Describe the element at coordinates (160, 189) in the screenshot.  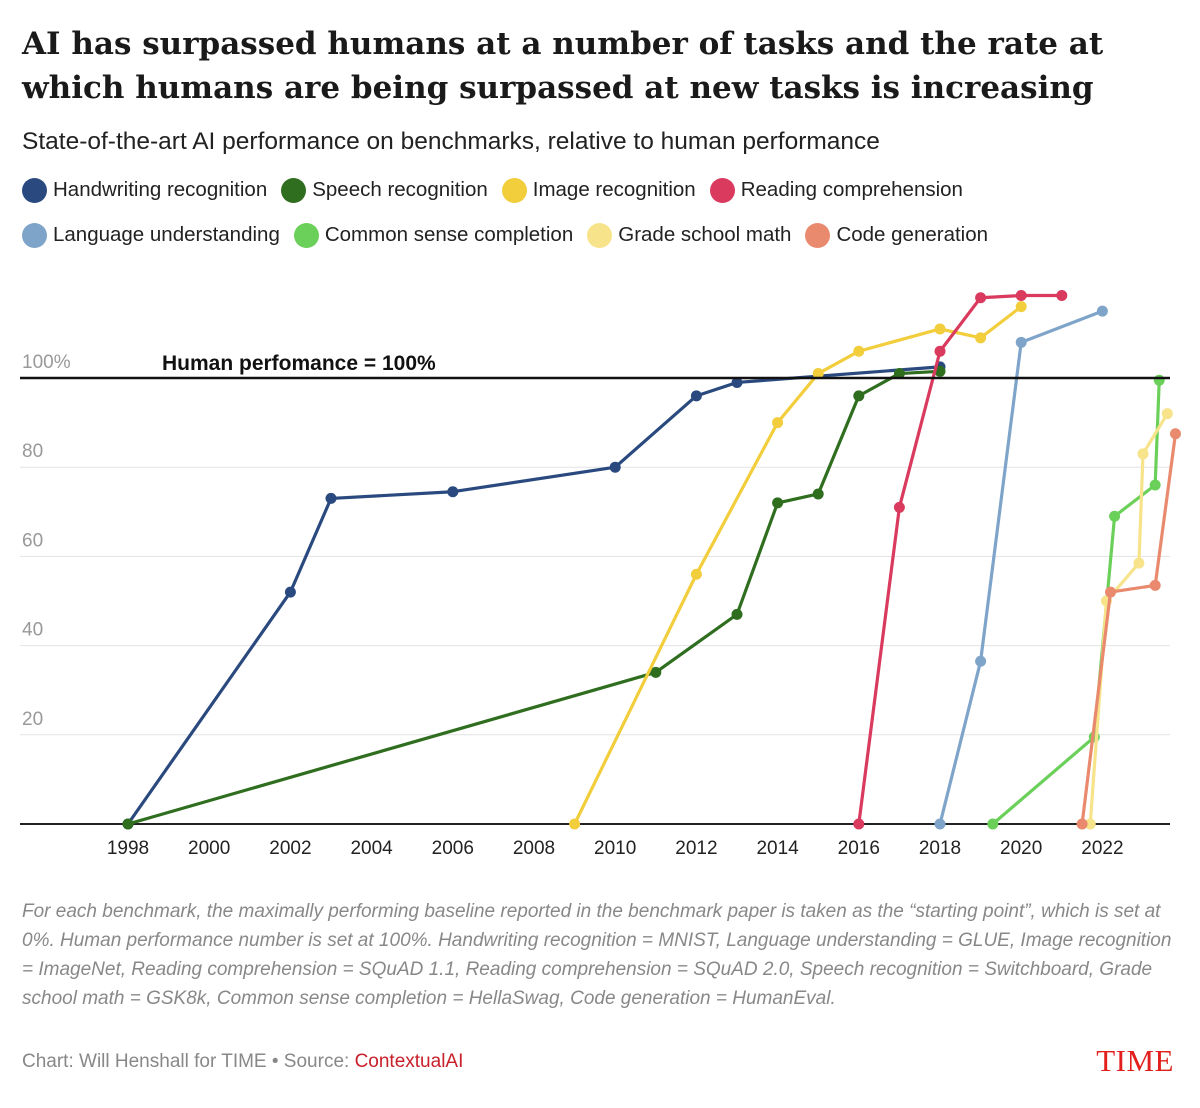
I see `legend-label: Handwriting recognition` at that location.